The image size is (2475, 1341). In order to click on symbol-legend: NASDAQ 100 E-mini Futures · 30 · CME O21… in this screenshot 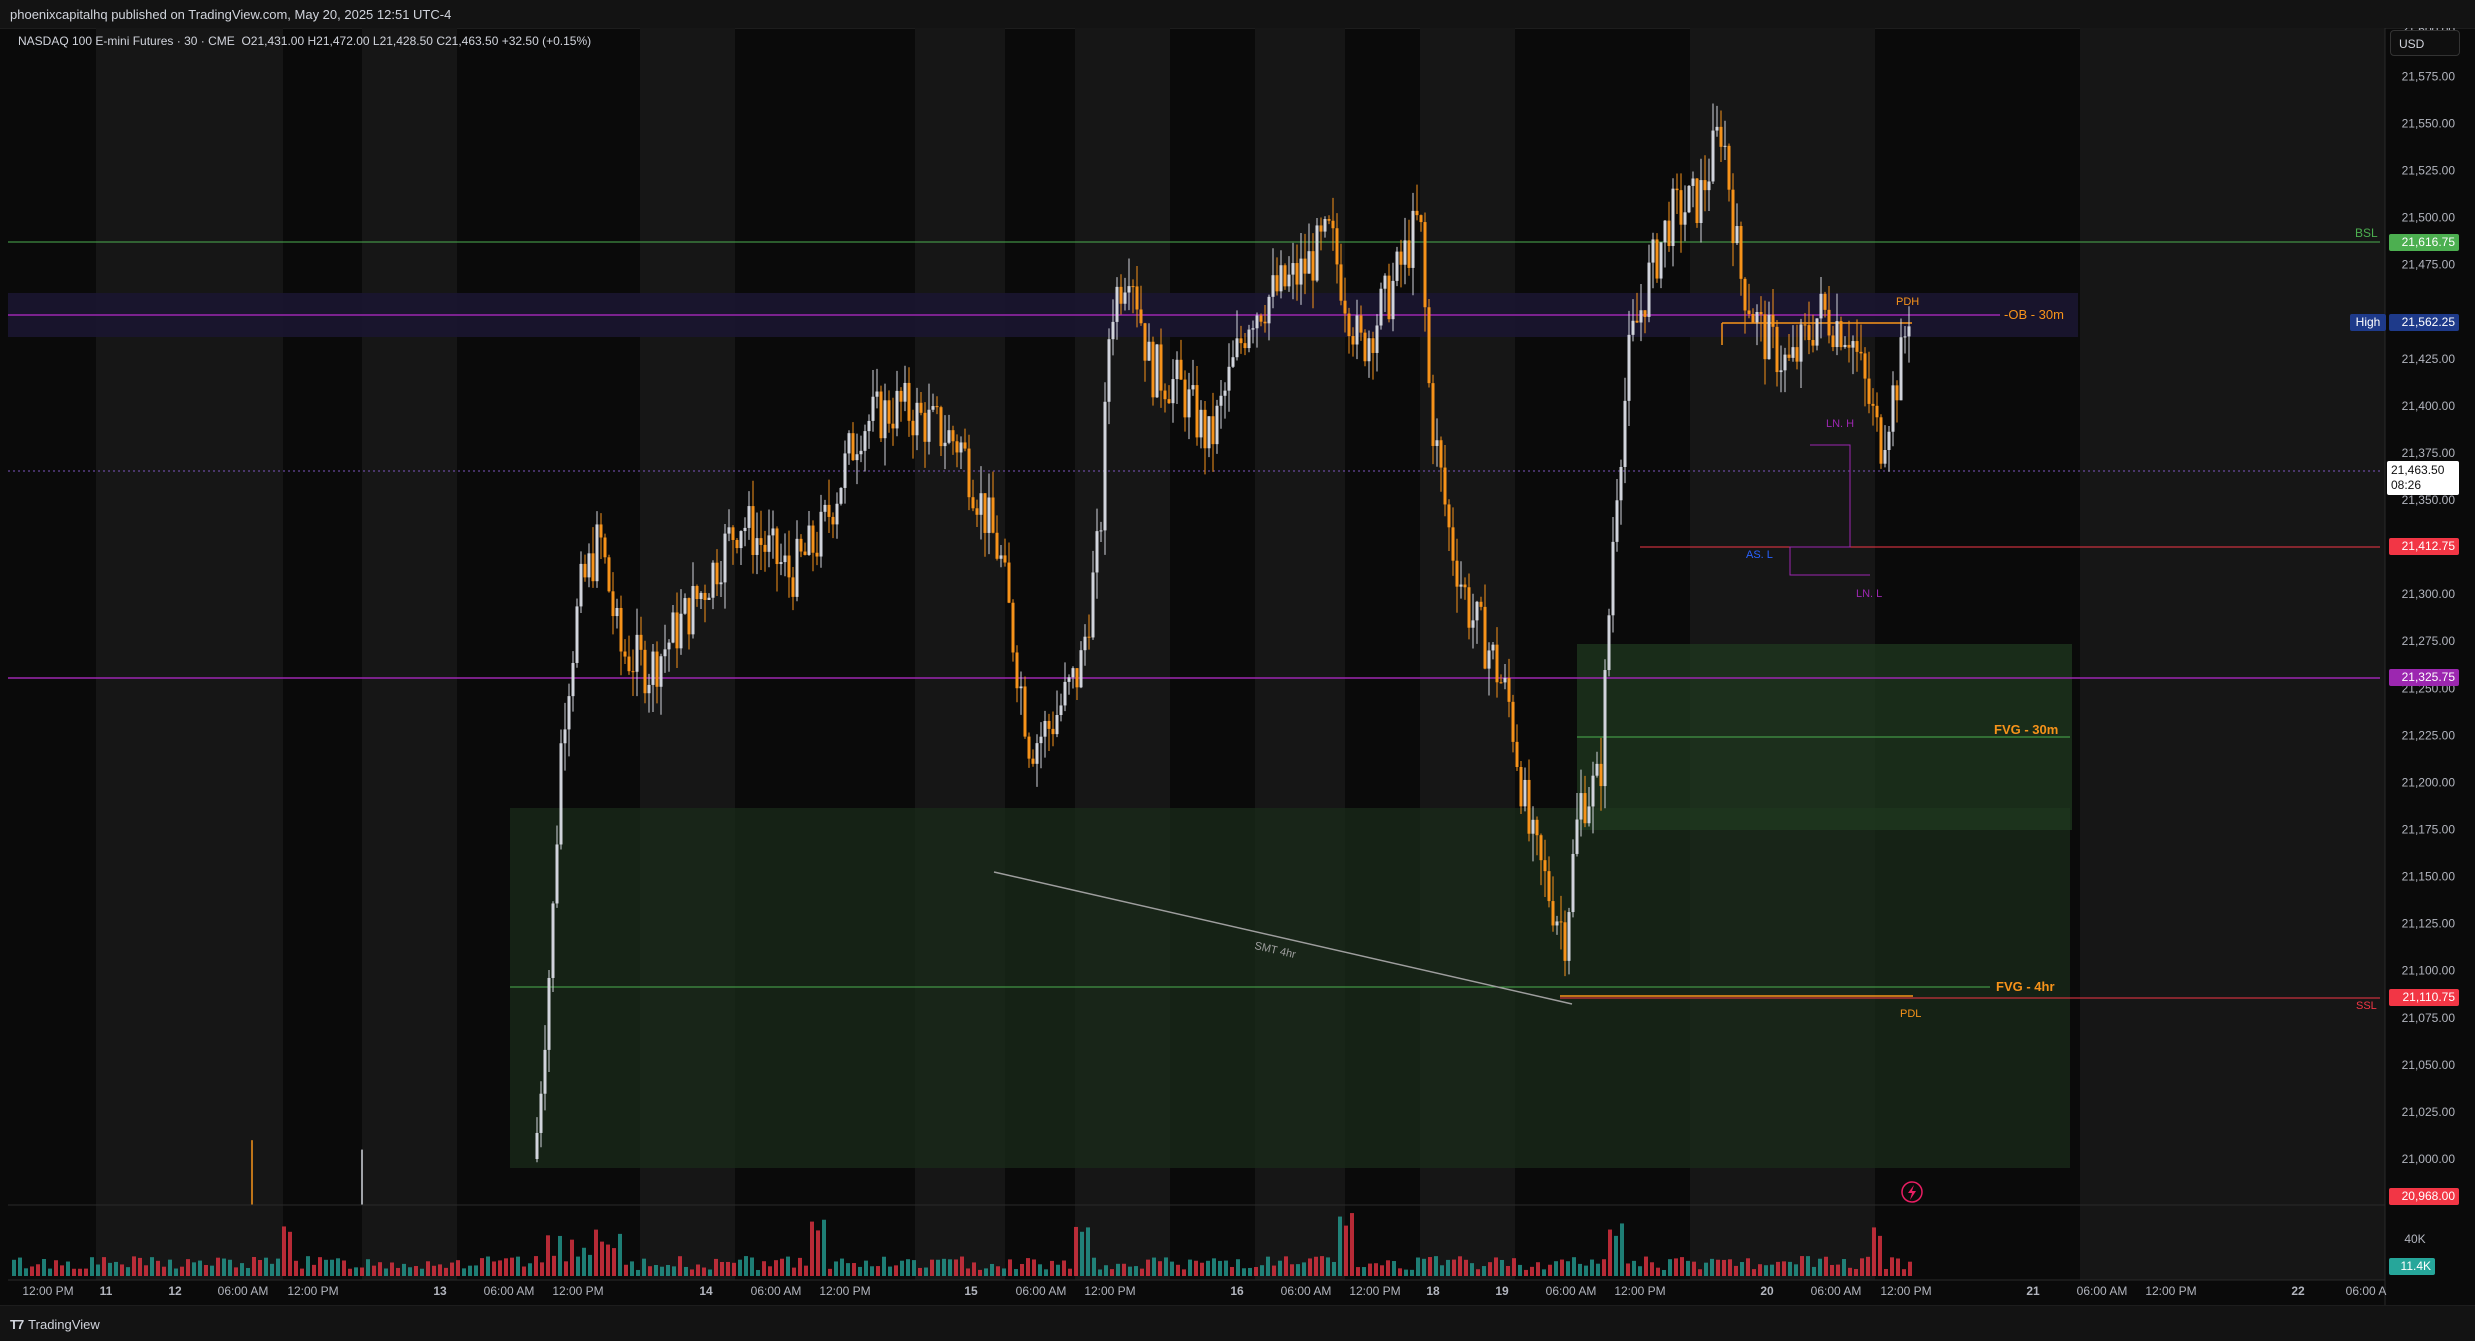, I will do `click(305, 41)`.